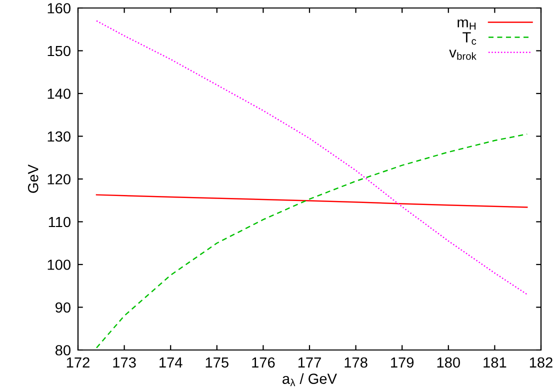 This screenshot has width=554, height=388. I want to click on y-tick-label: 110, so click(59, 222).